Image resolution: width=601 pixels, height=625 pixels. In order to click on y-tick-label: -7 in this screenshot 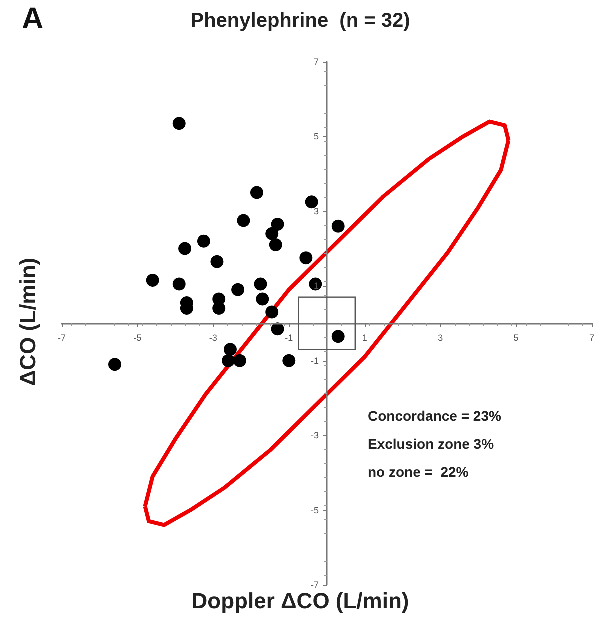, I will do `click(314, 585)`.